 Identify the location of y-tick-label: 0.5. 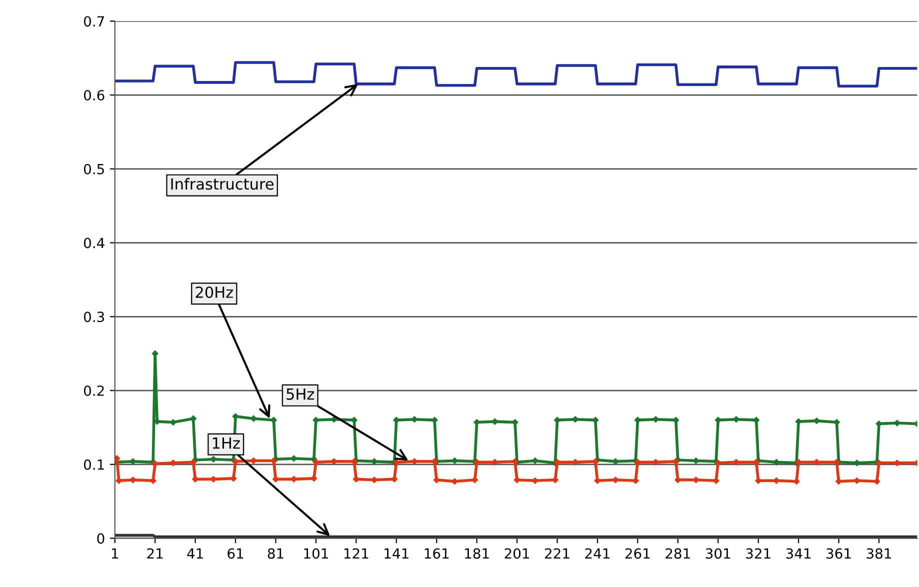
(94, 169).